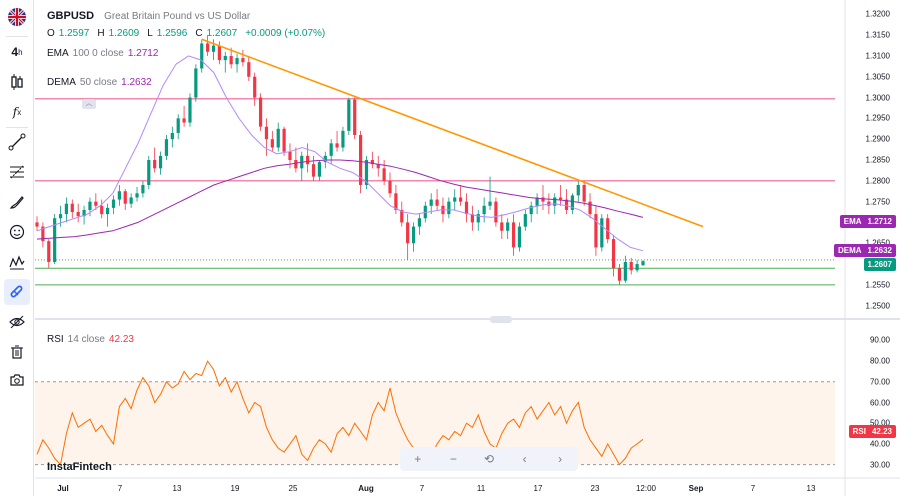  I want to click on low-value: 1.2596, so click(172, 33).